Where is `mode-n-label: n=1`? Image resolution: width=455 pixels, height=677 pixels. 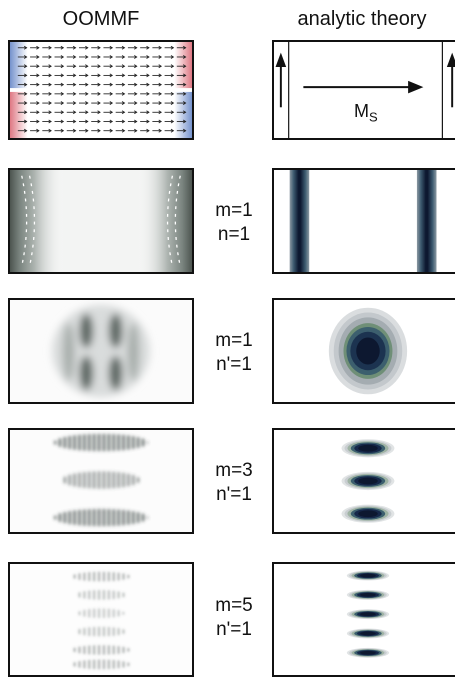 mode-n-label: n=1 is located at coordinates (234, 234).